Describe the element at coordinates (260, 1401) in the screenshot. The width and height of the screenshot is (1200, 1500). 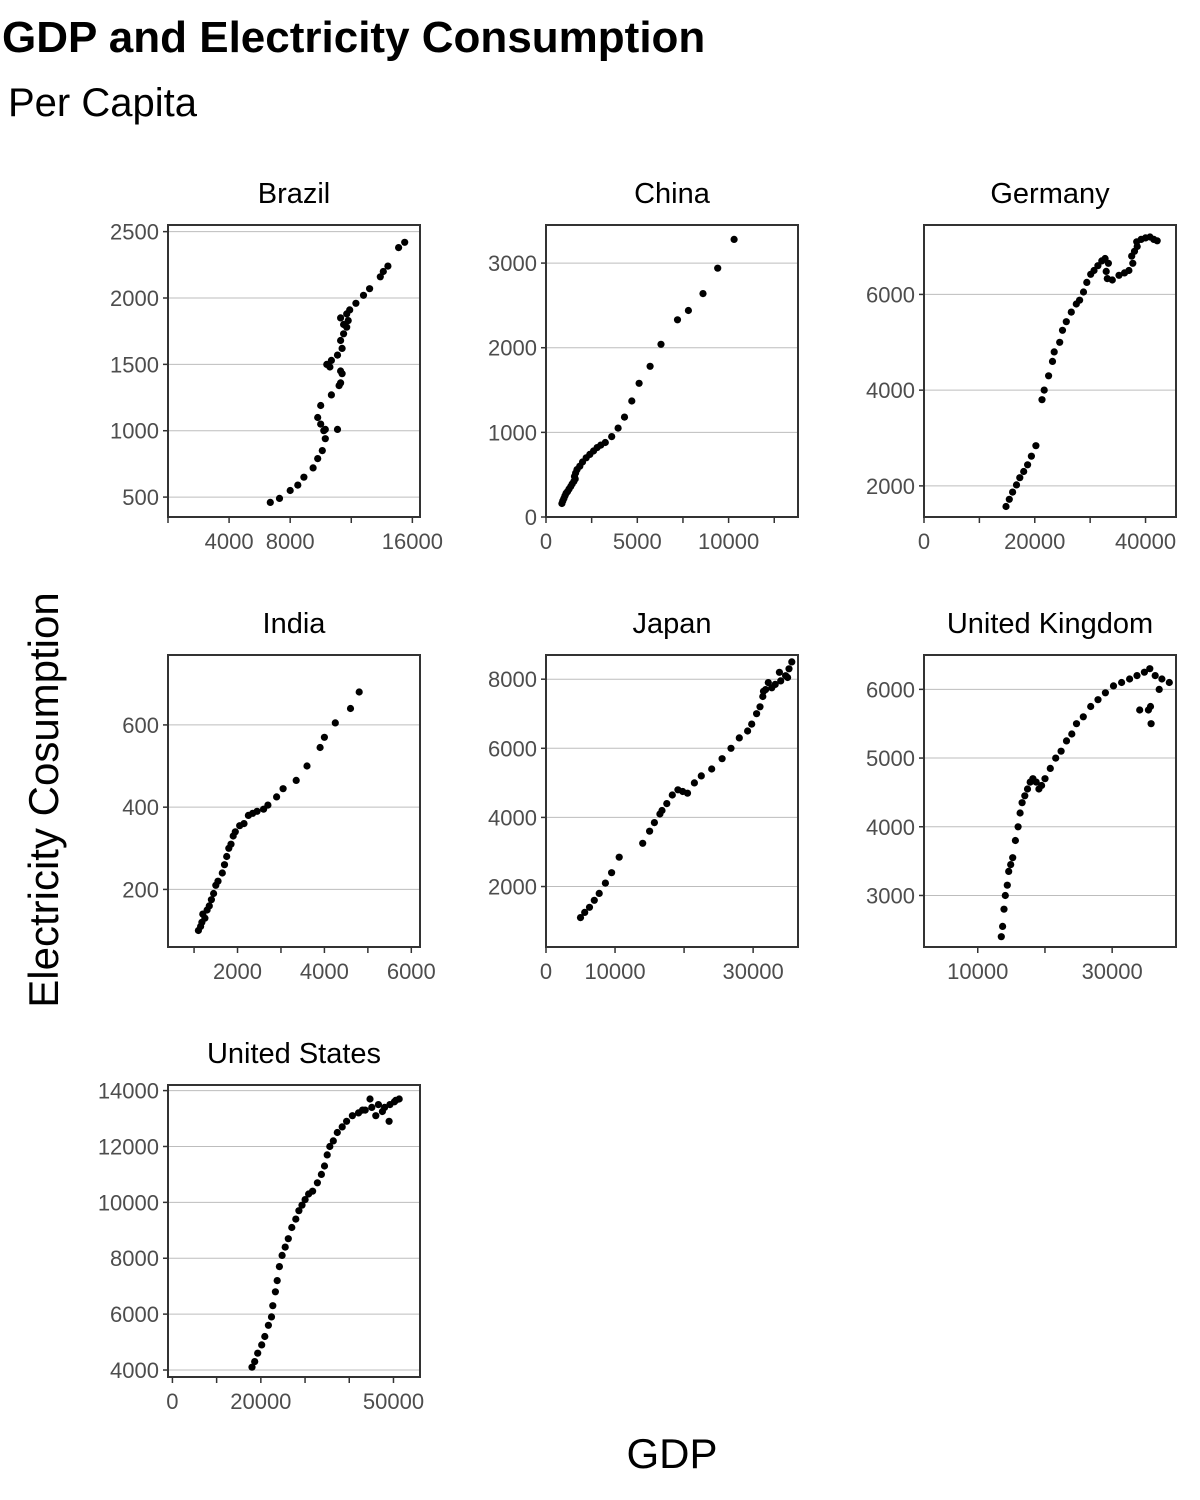
I see `x-tick-label: 20000` at that location.